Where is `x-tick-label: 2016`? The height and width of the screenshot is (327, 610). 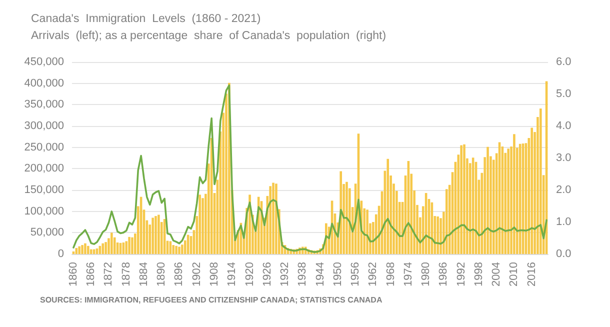
x-tick-label: 2016 is located at coordinates (532, 274).